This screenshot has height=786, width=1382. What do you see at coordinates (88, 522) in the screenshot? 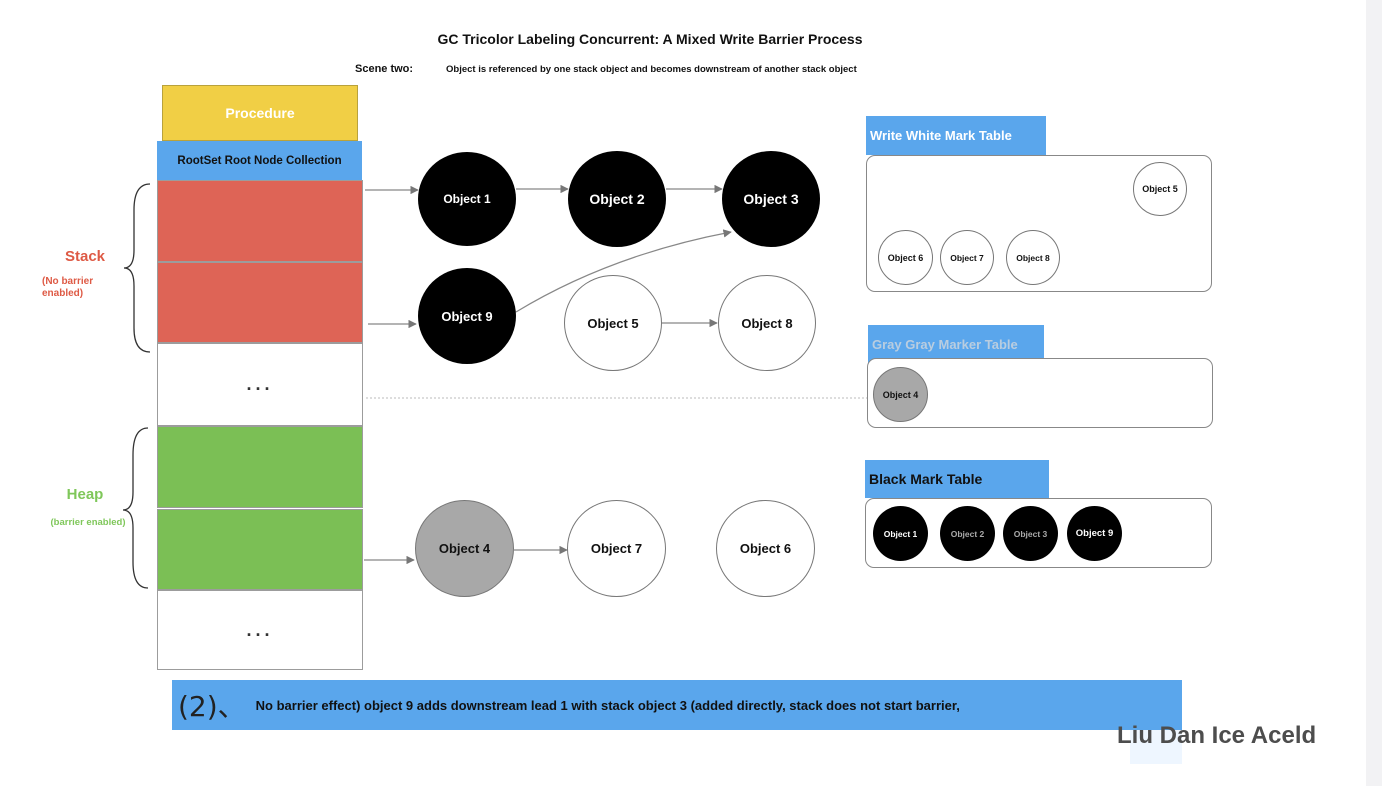
I see `heap-sublabel: (barrier enabled)` at bounding box center [88, 522].